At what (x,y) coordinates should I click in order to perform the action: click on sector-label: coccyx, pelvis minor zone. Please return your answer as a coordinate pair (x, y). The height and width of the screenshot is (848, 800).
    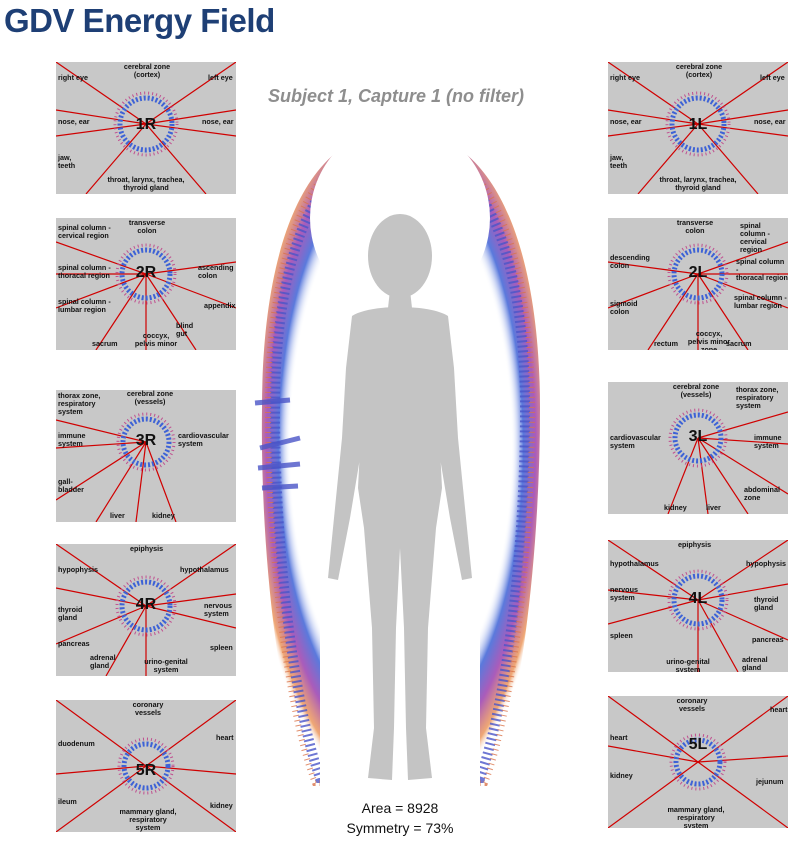
    Looking at the image, I should click on (709, 340).